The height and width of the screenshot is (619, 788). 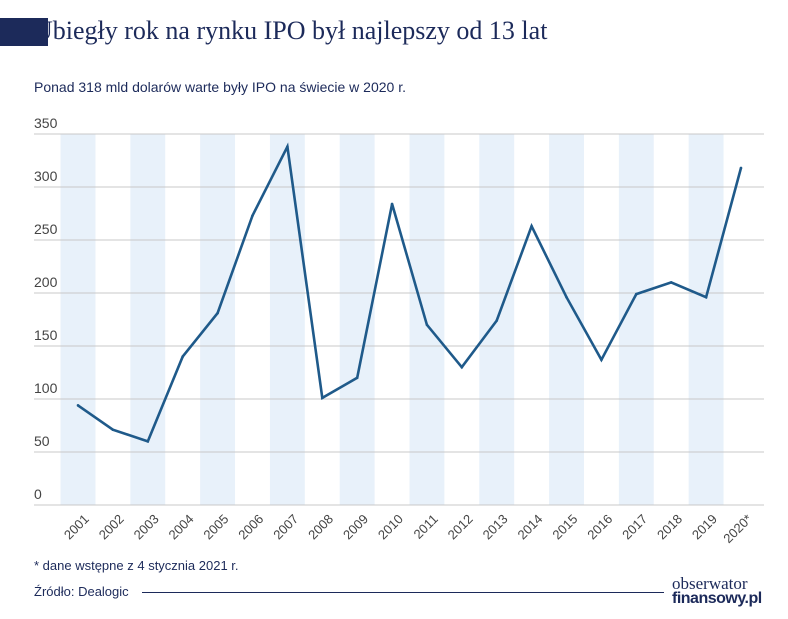 What do you see at coordinates (601, 360) in the screenshot?
I see `data-point-2016` at bounding box center [601, 360].